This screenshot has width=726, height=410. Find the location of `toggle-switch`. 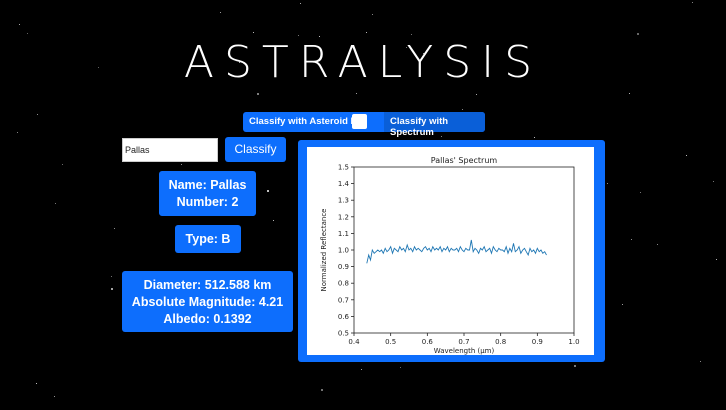

toggle-switch is located at coordinates (359, 121).